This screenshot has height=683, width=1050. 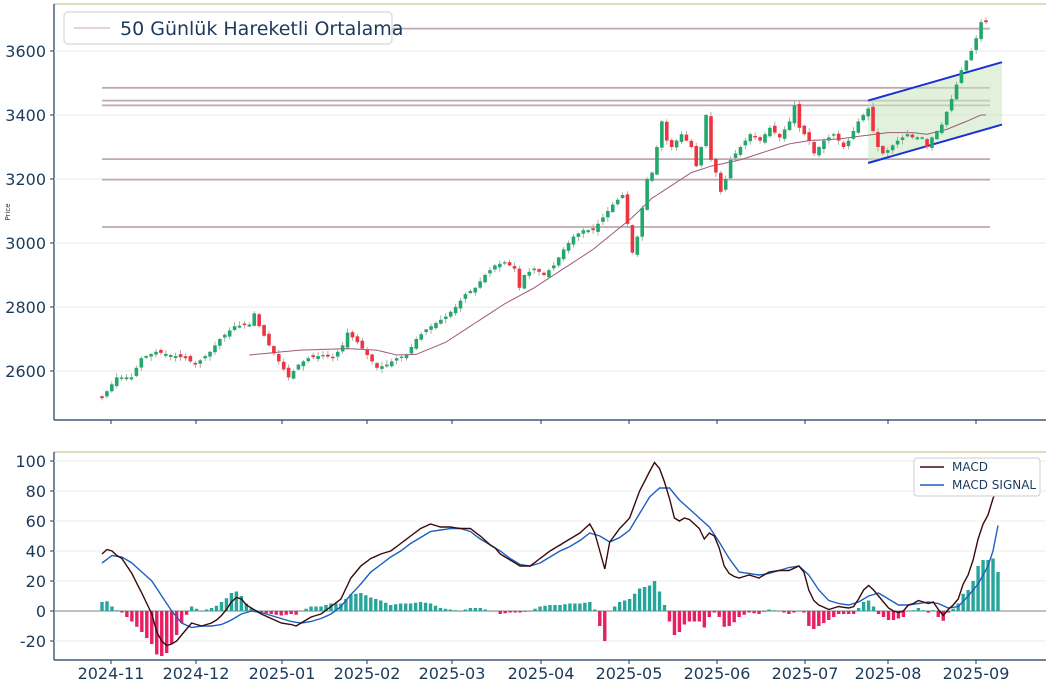 I want to click on x-tick-label: 2025-07, so click(x=805, y=673).